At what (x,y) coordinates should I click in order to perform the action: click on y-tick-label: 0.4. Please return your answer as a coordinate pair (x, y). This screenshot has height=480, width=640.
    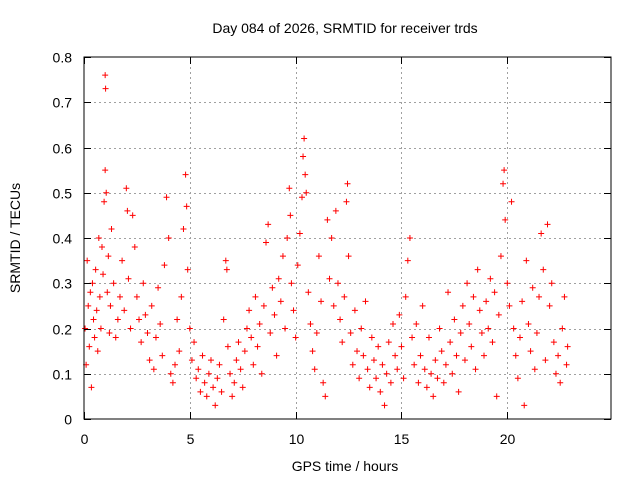
    Looking at the image, I should click on (63, 239).